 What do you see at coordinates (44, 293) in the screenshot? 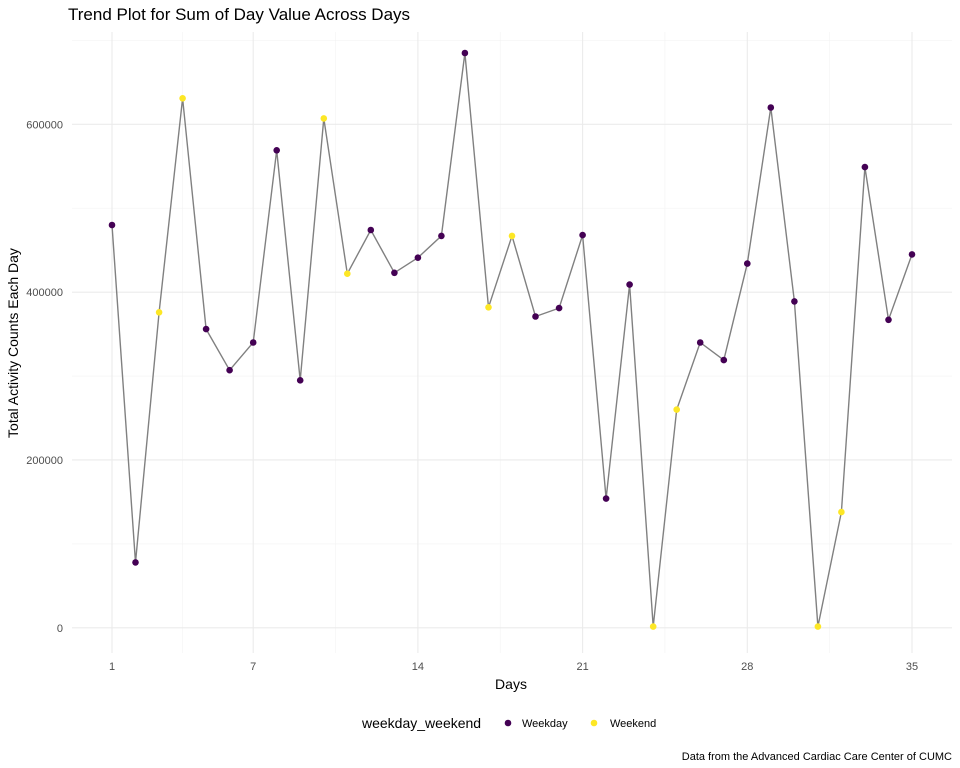
I see `y-tick-label: 400000` at bounding box center [44, 293].